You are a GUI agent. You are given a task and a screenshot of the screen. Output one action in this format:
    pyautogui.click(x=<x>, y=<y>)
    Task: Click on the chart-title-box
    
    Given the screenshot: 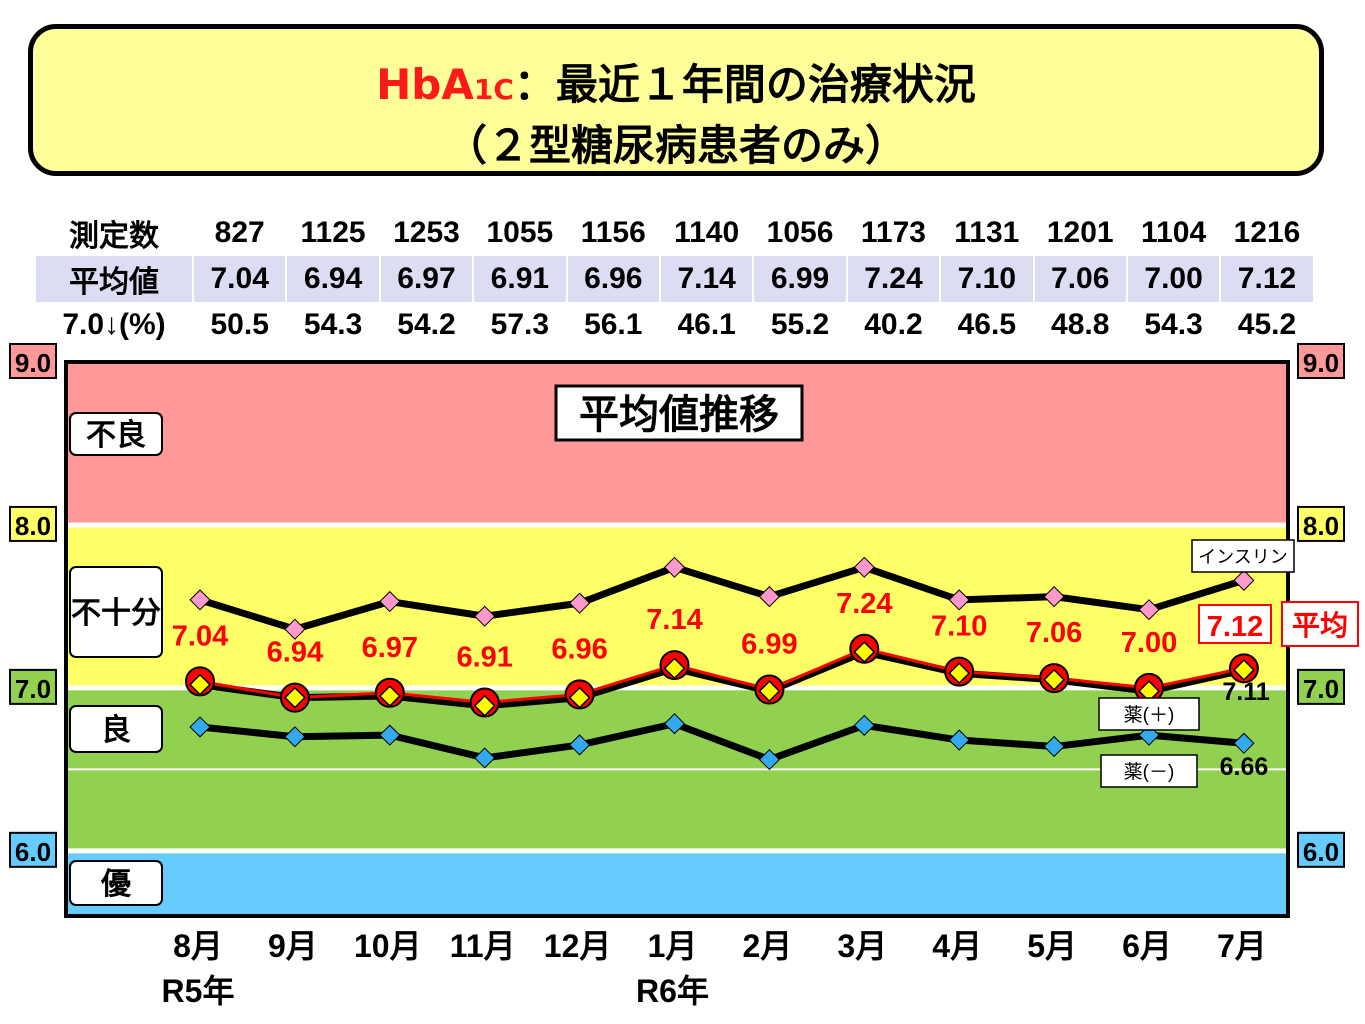 What is the action you would take?
    pyautogui.click(x=679, y=413)
    